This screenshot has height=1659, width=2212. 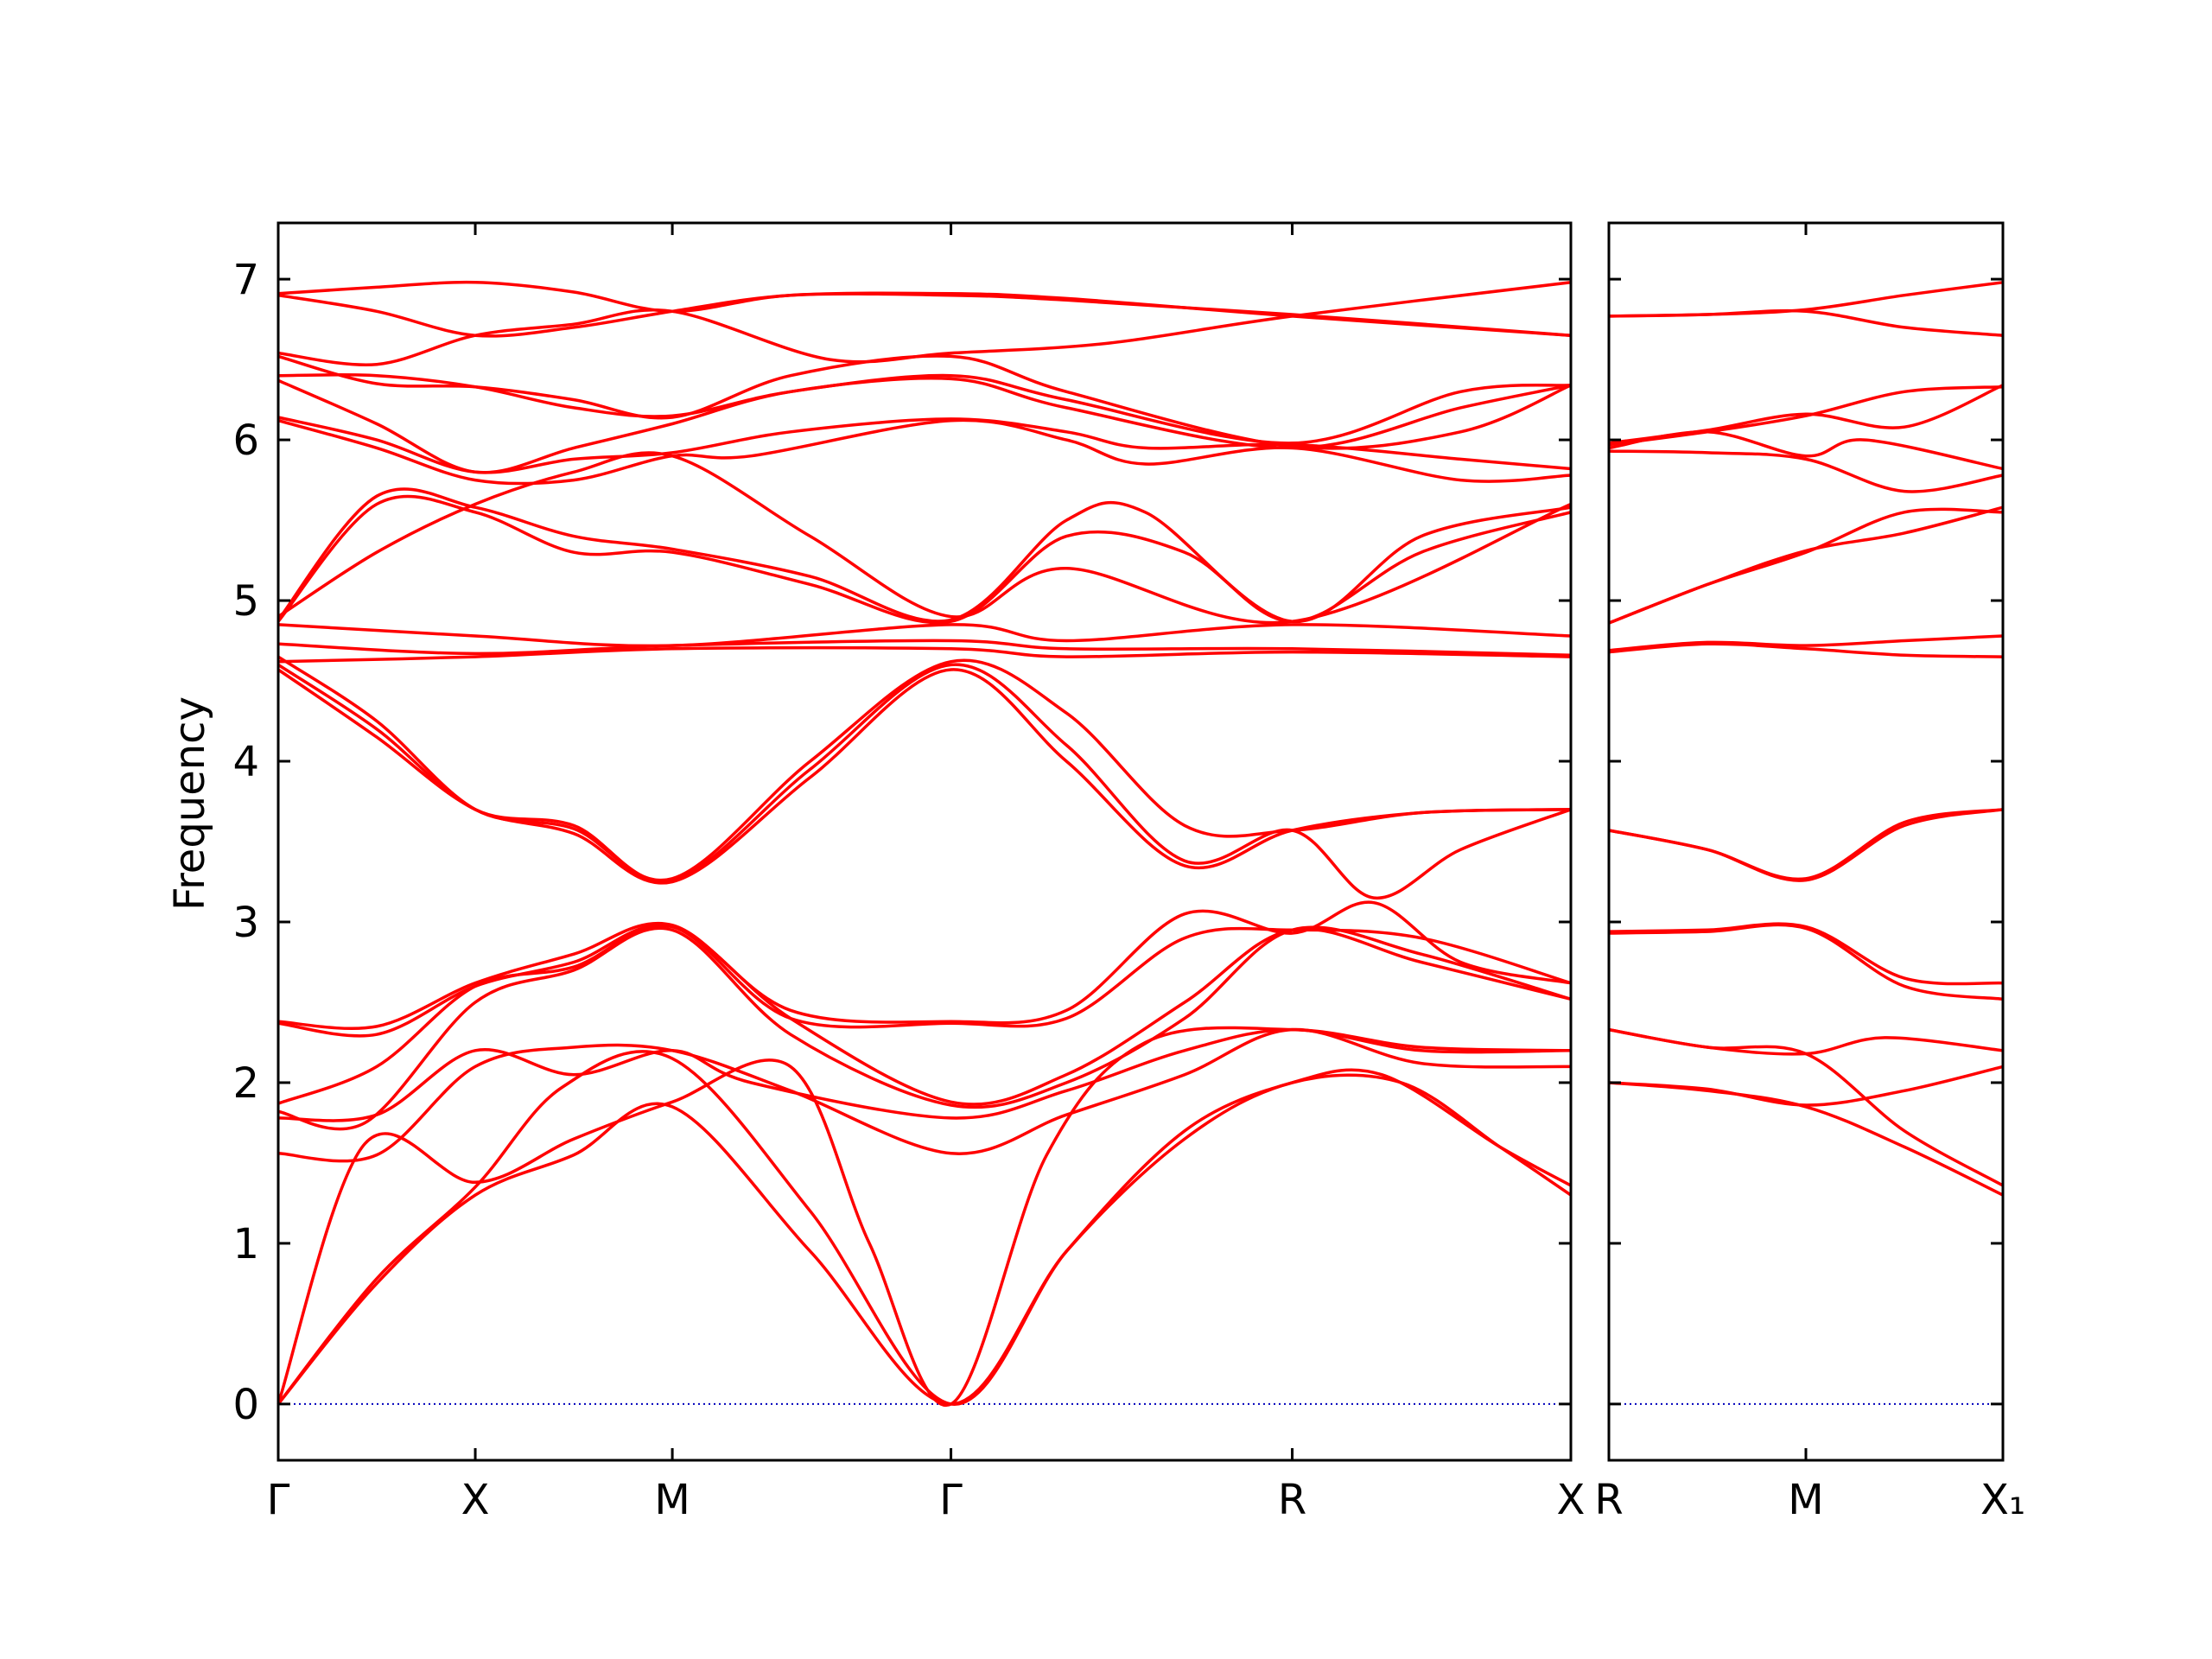 I want to click on y-tick-label: 5, so click(x=245, y=601).